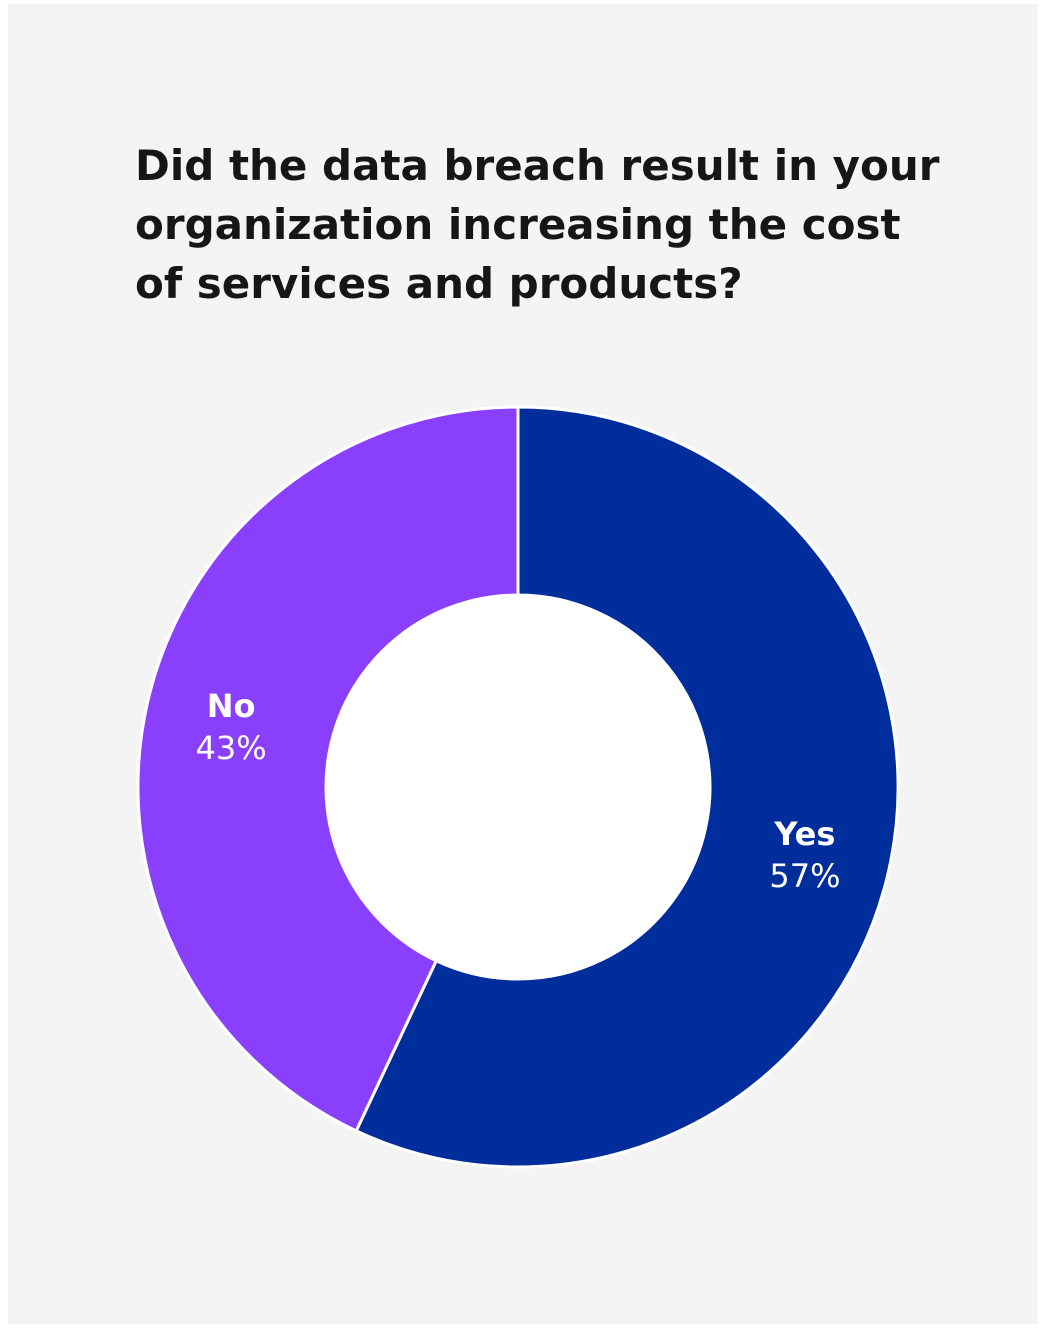  I want to click on slice-label-no: No, so click(231, 706).